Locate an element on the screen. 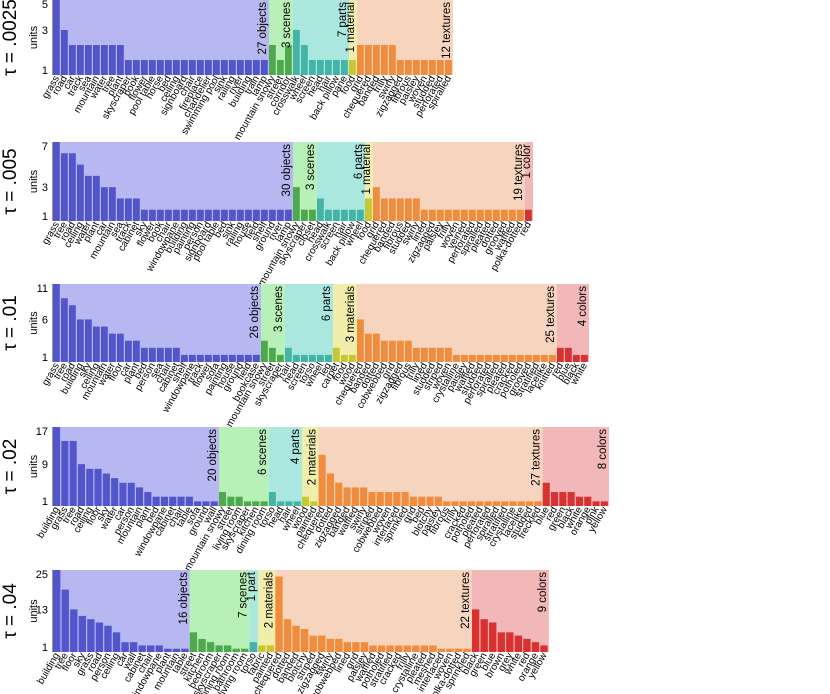 This screenshot has height=694, width=830. y-tick-label: 7 is located at coordinates (45, 147).